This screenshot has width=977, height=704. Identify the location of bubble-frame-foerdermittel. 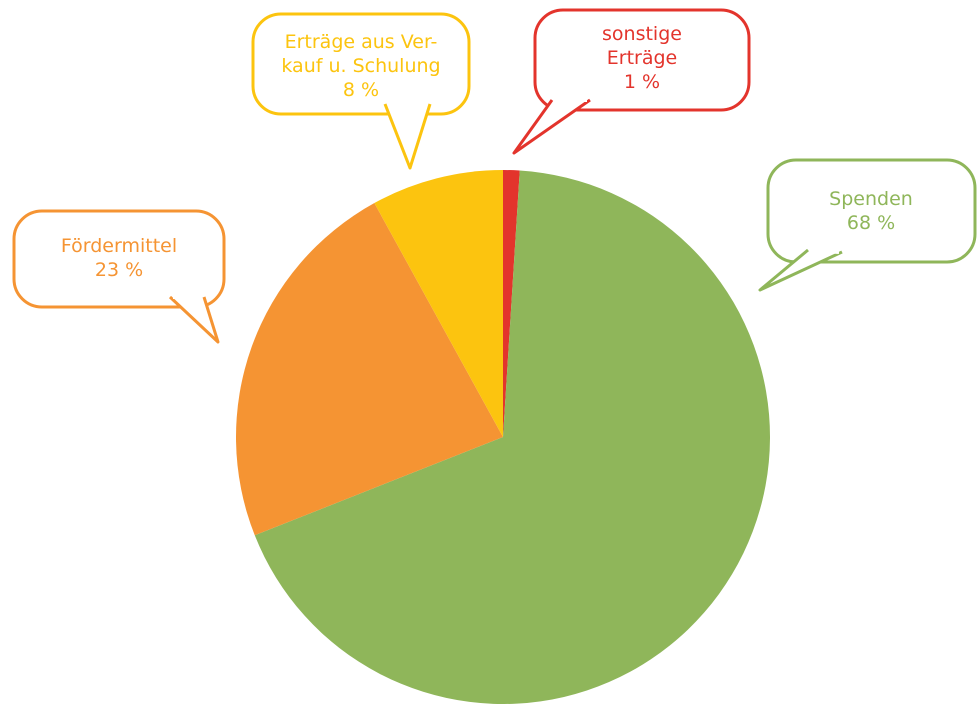
(119, 259).